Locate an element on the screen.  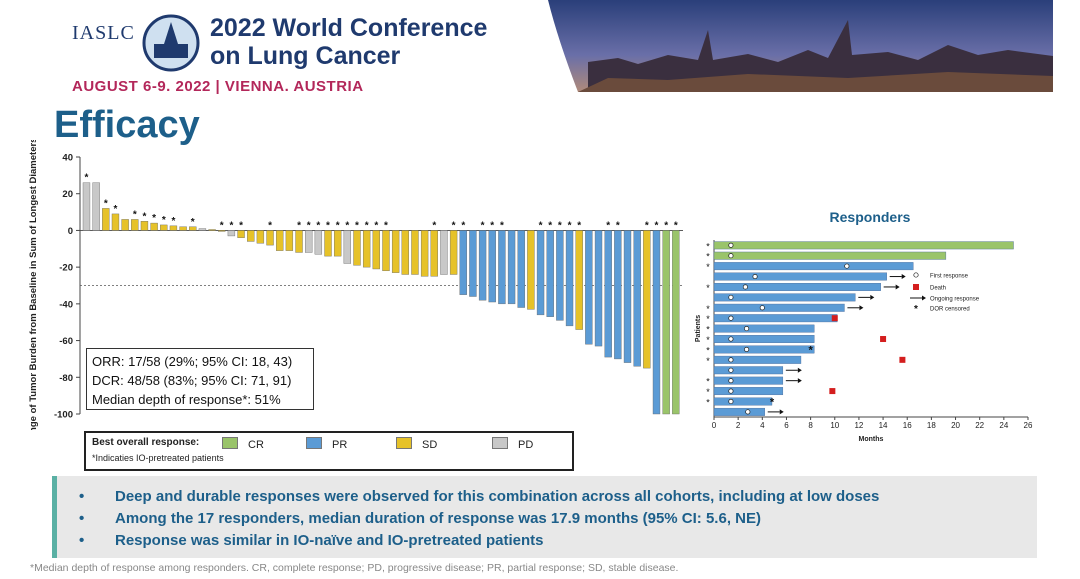
orr-text: ORR: 17/58 (29%; 95% CI: 18, 43) is located at coordinates (192, 361).